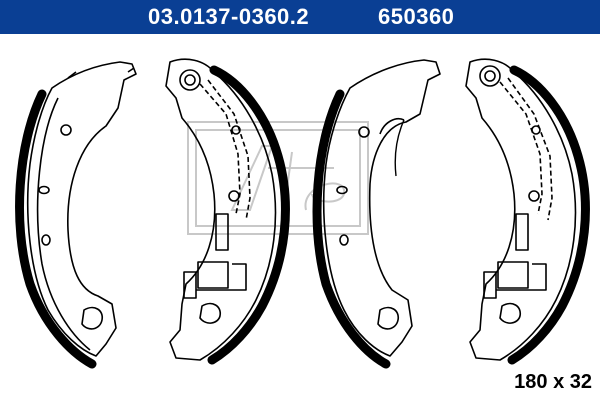  Describe the element at coordinates (229, 16) in the screenshot. I see `part-number: 03.0137-0360.2` at that location.